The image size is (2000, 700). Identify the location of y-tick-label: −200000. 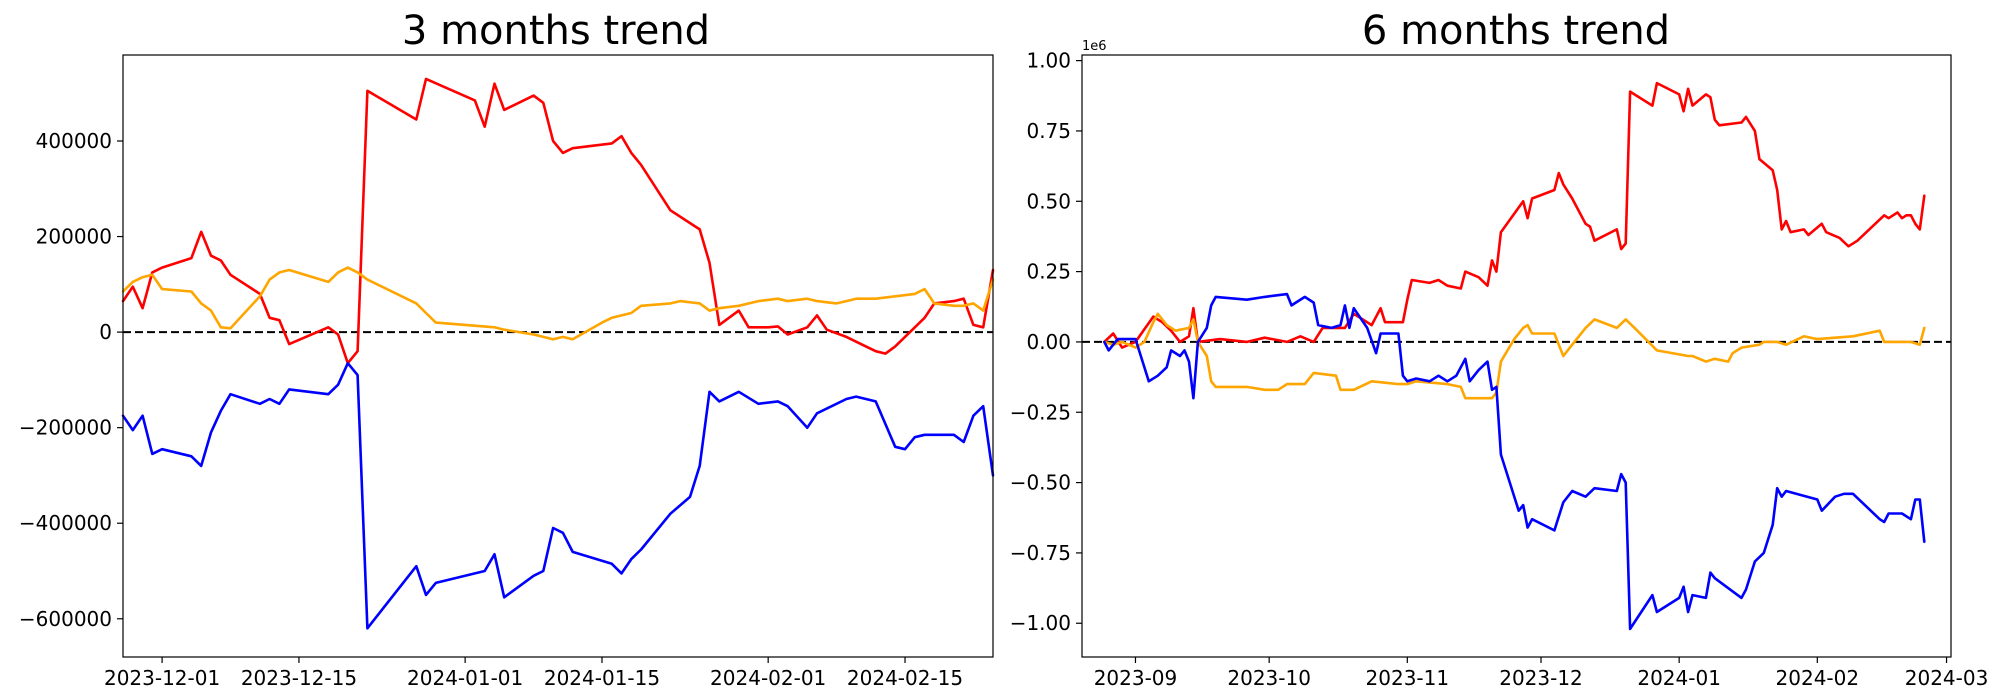
(65, 428).